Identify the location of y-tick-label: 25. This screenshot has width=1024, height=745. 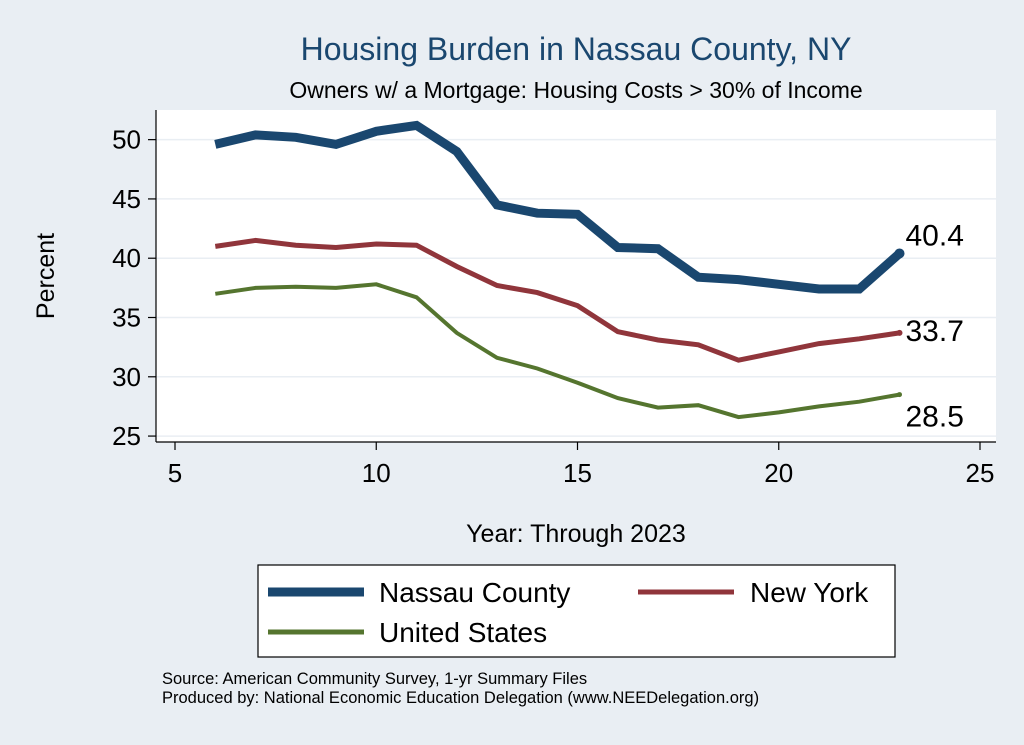
(126, 436).